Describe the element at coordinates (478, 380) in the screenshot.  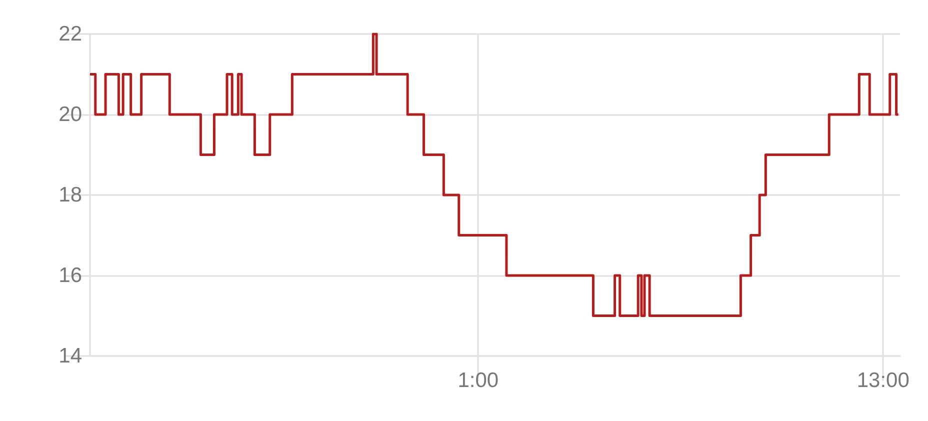
I see `x-tick-label: 1:00` at that location.